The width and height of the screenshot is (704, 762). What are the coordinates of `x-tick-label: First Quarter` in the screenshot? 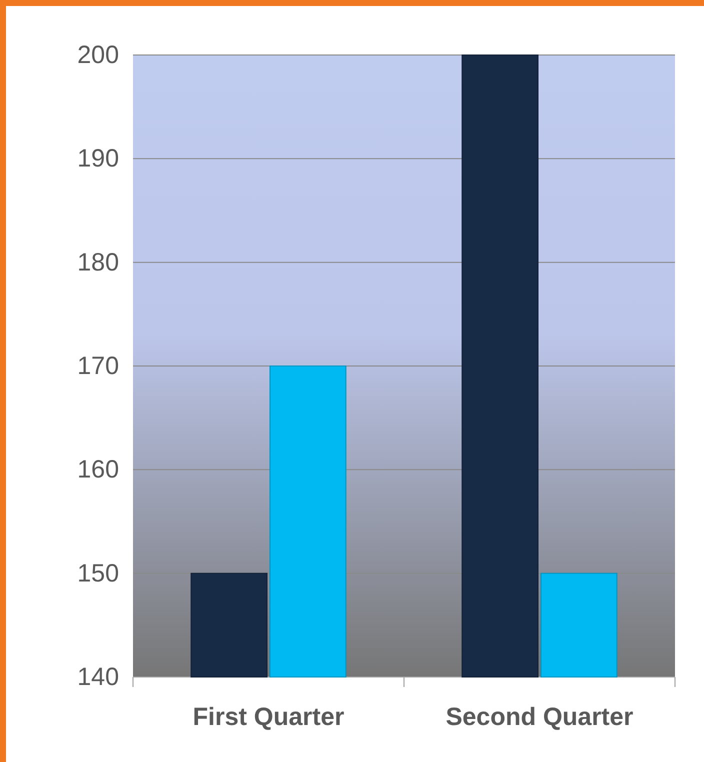 It's located at (268, 716).